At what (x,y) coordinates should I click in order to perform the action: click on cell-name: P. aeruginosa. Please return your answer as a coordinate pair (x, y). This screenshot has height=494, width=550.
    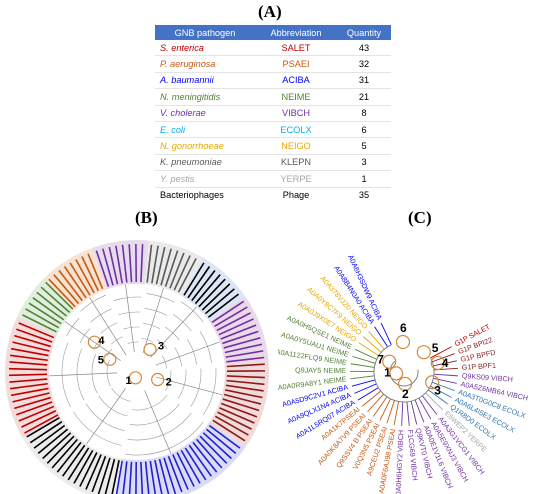
    Looking at the image, I should click on (205, 64).